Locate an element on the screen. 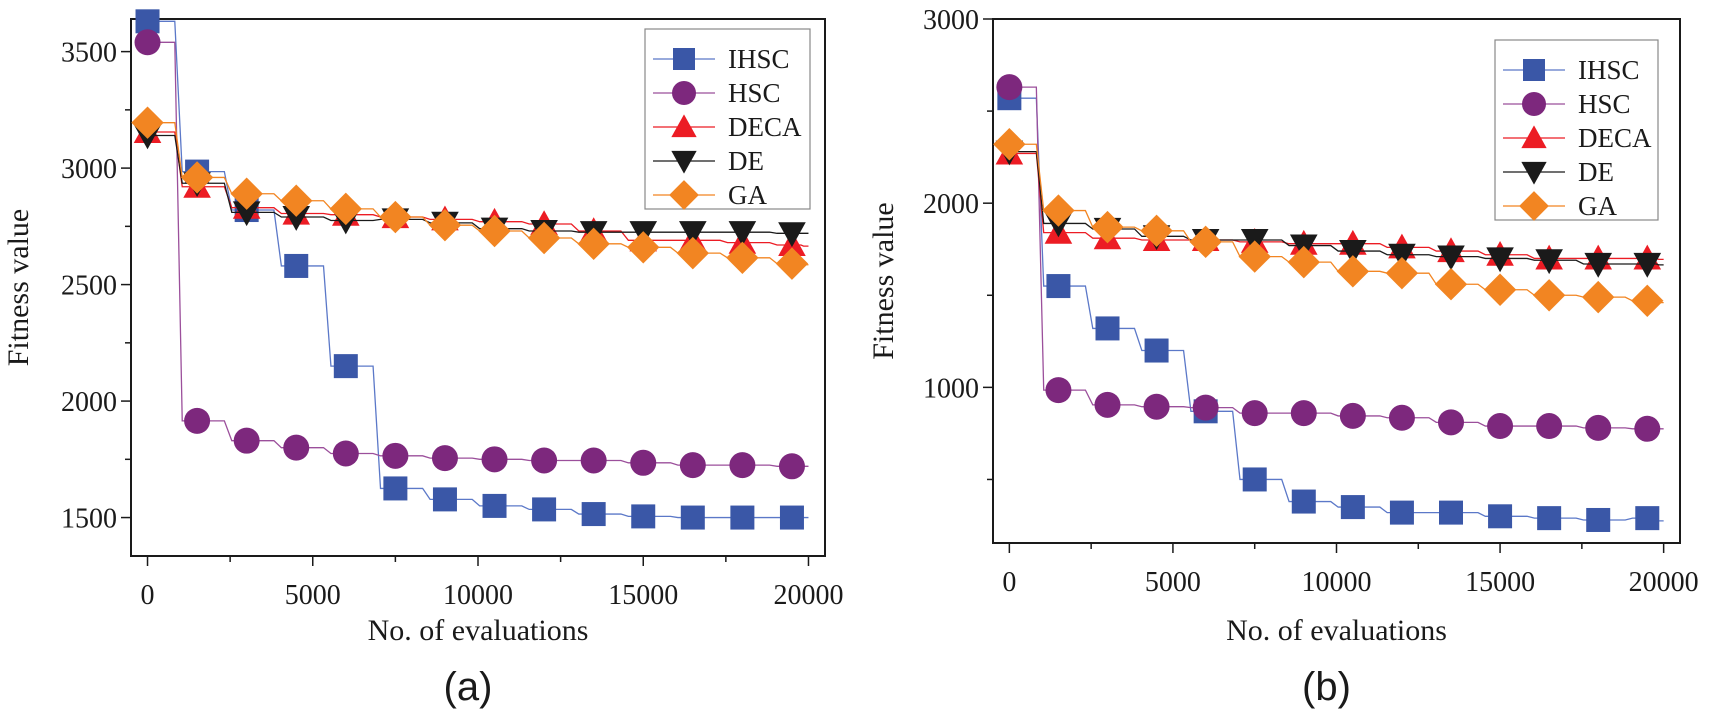  y-tick-label: 1500 is located at coordinates (89, 519).